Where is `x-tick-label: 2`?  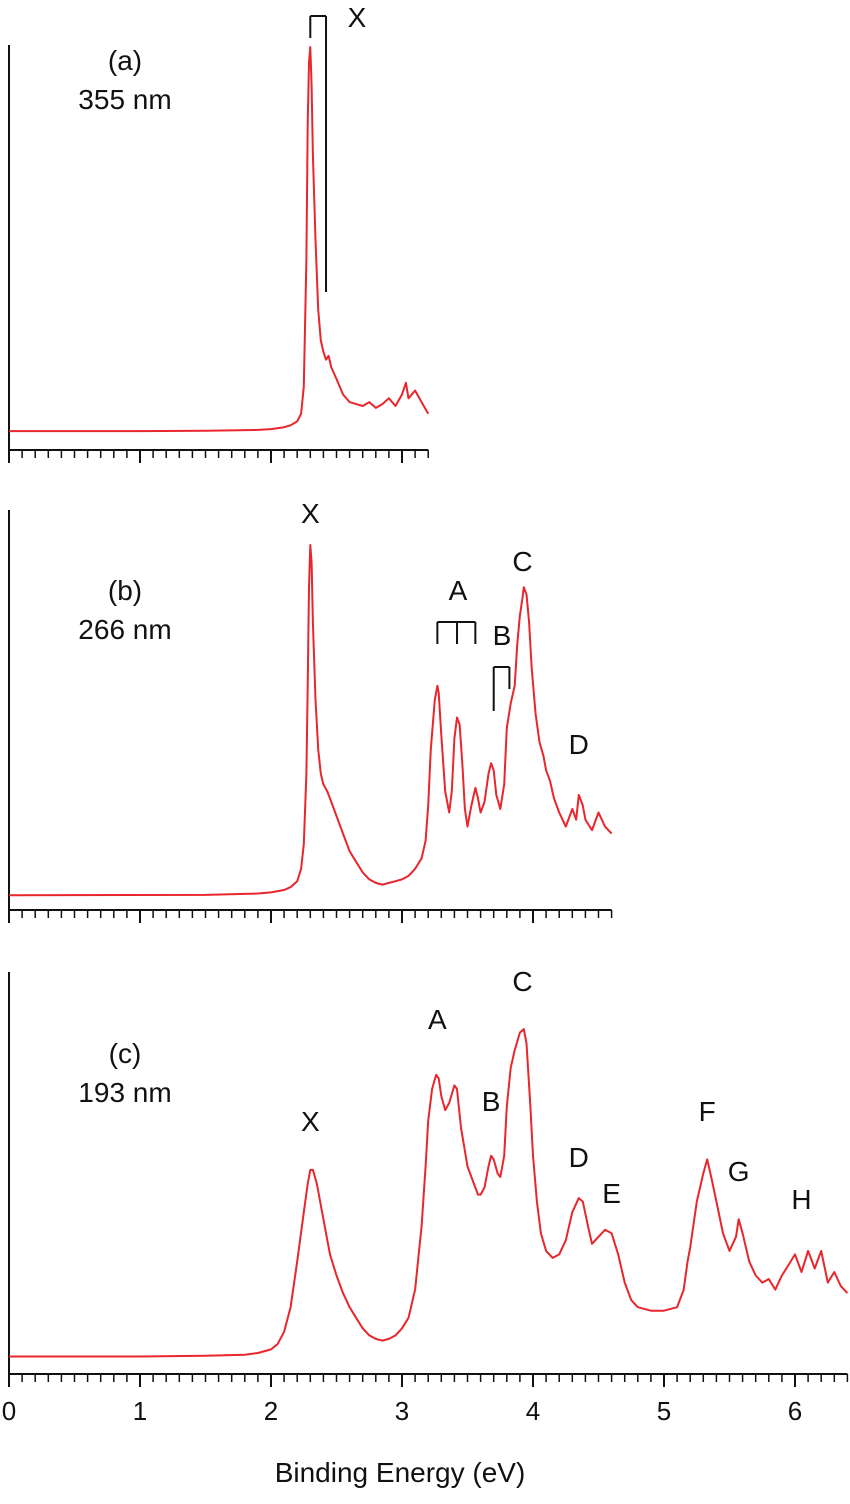 x-tick-label: 2 is located at coordinates (271, 1411).